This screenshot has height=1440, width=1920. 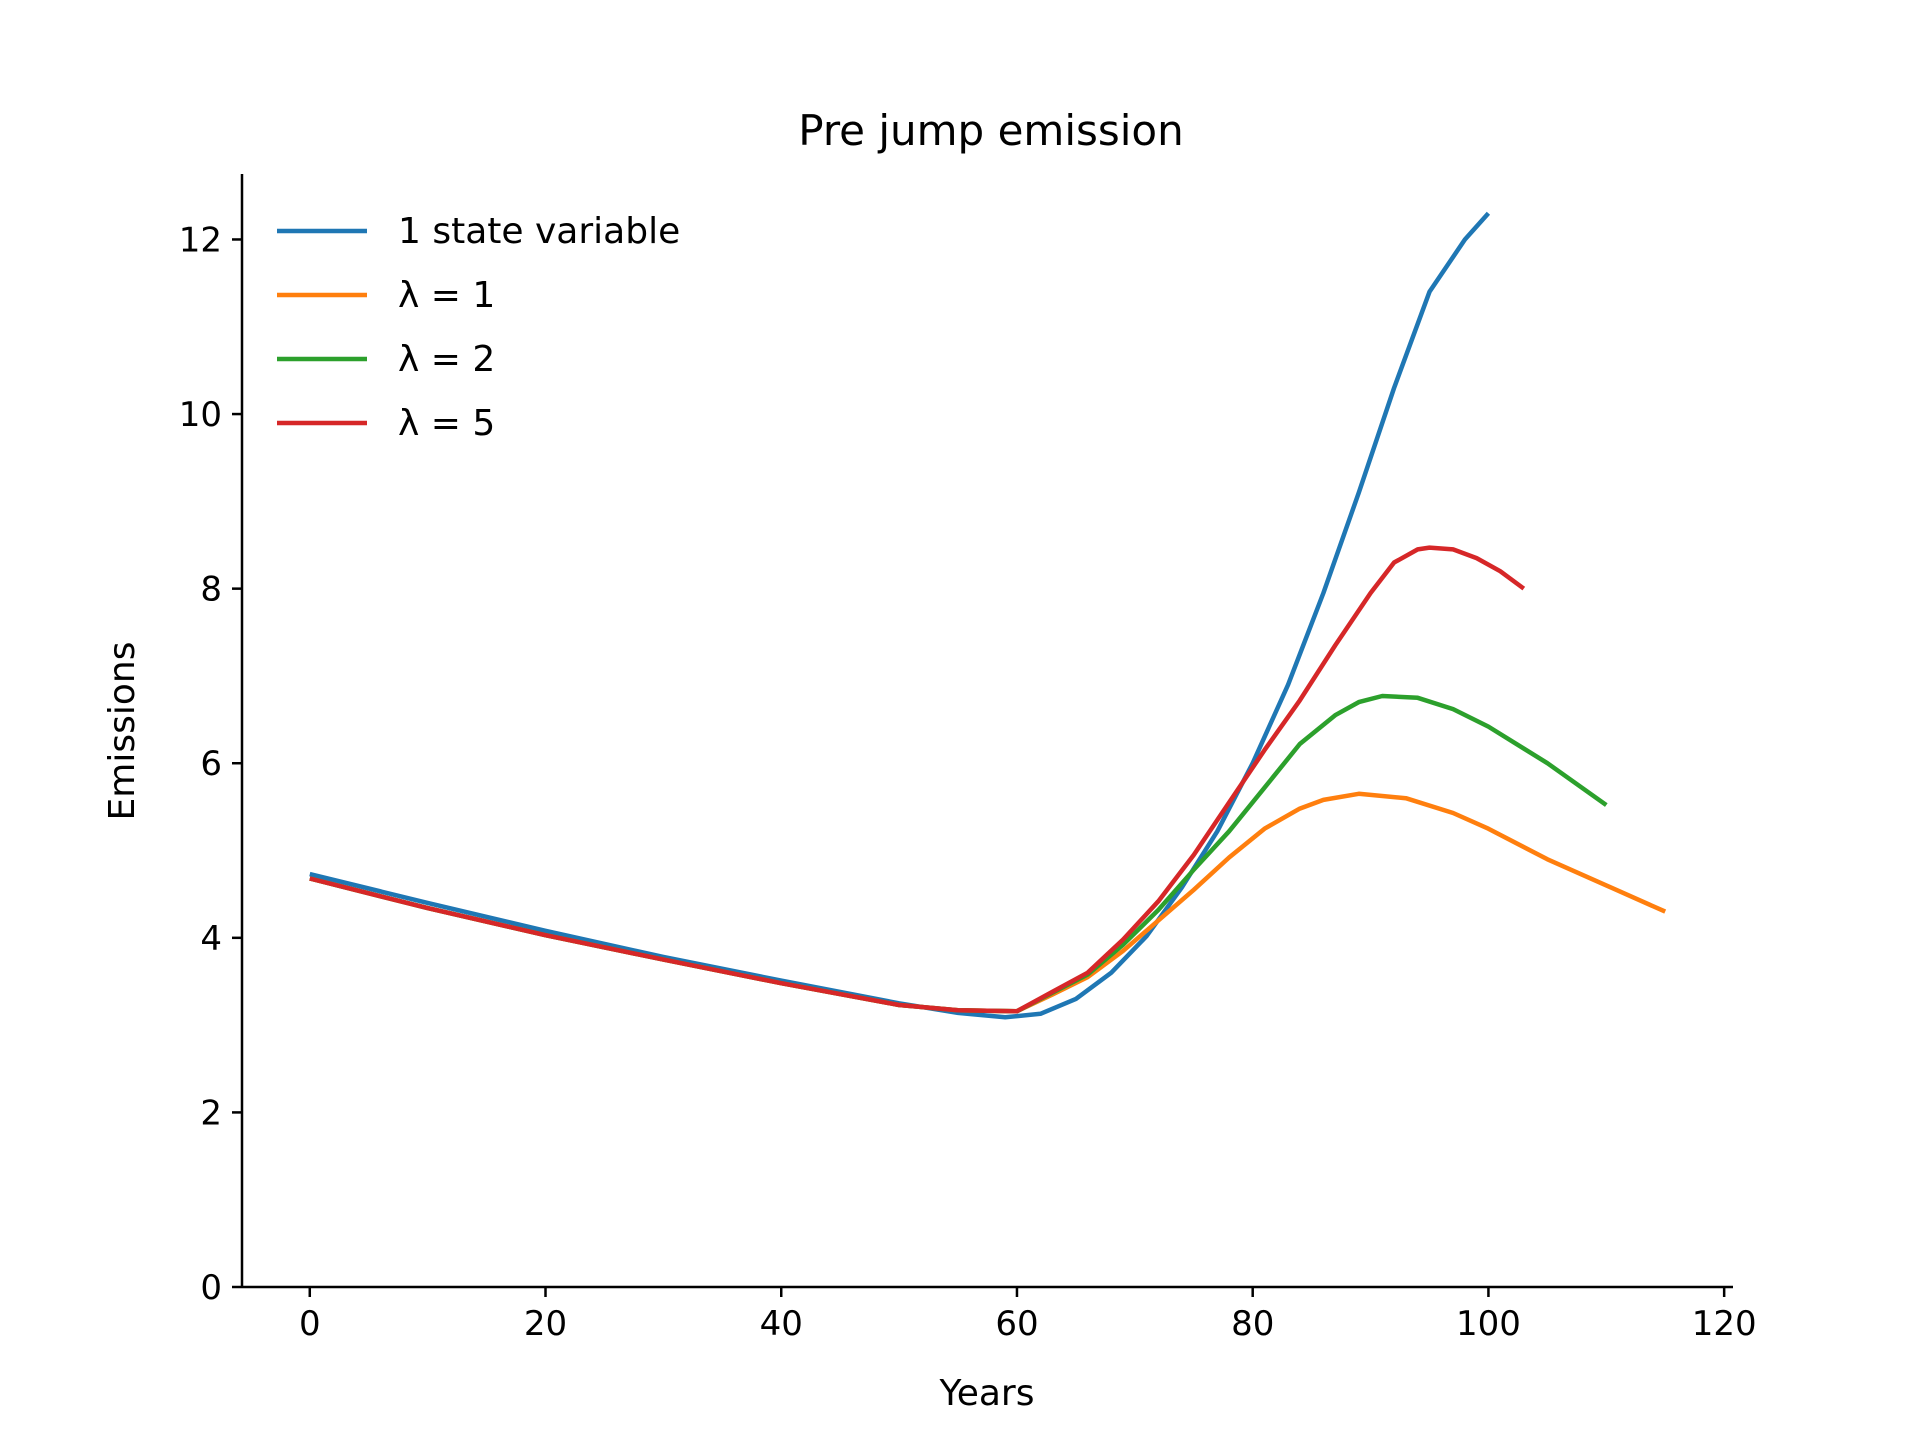 What do you see at coordinates (1016, 1324) in the screenshot?
I see `x-tick-label: 60` at bounding box center [1016, 1324].